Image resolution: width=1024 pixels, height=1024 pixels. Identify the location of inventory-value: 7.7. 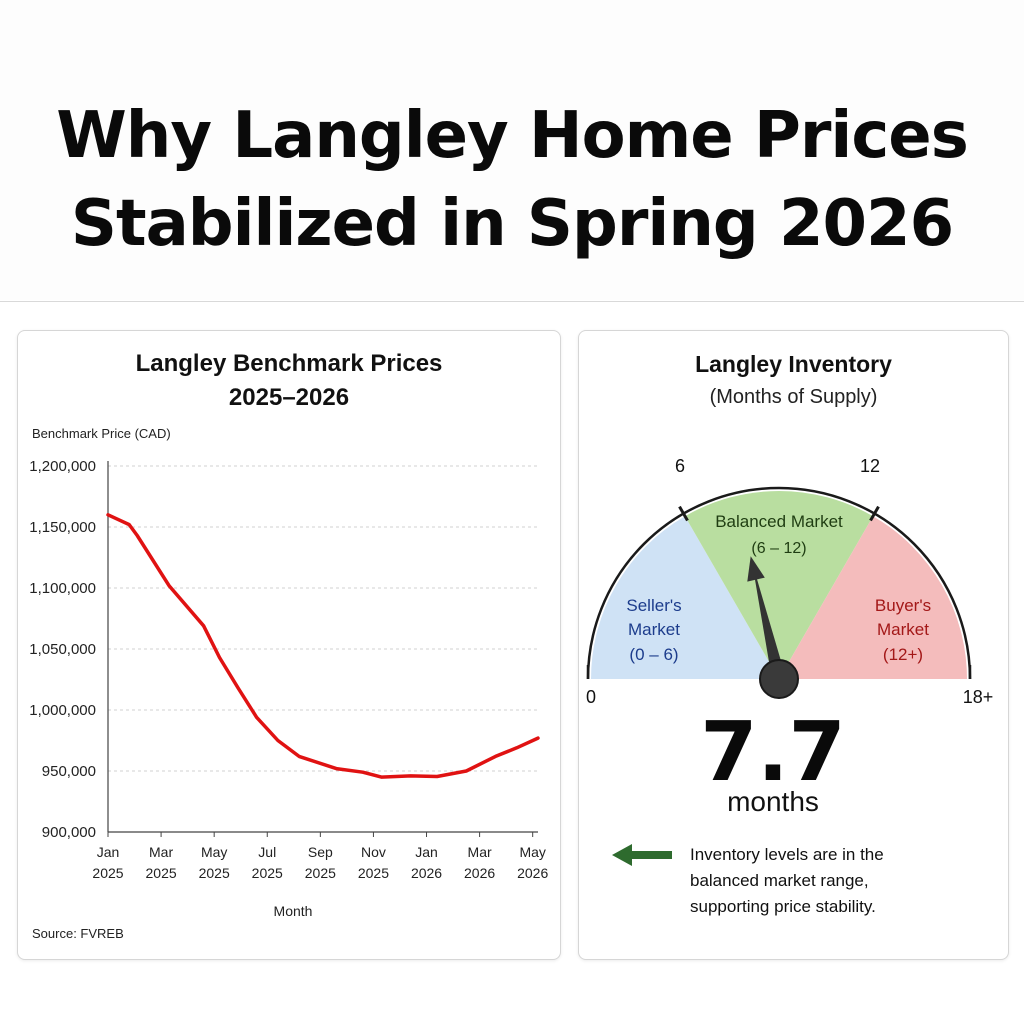
(773, 752).